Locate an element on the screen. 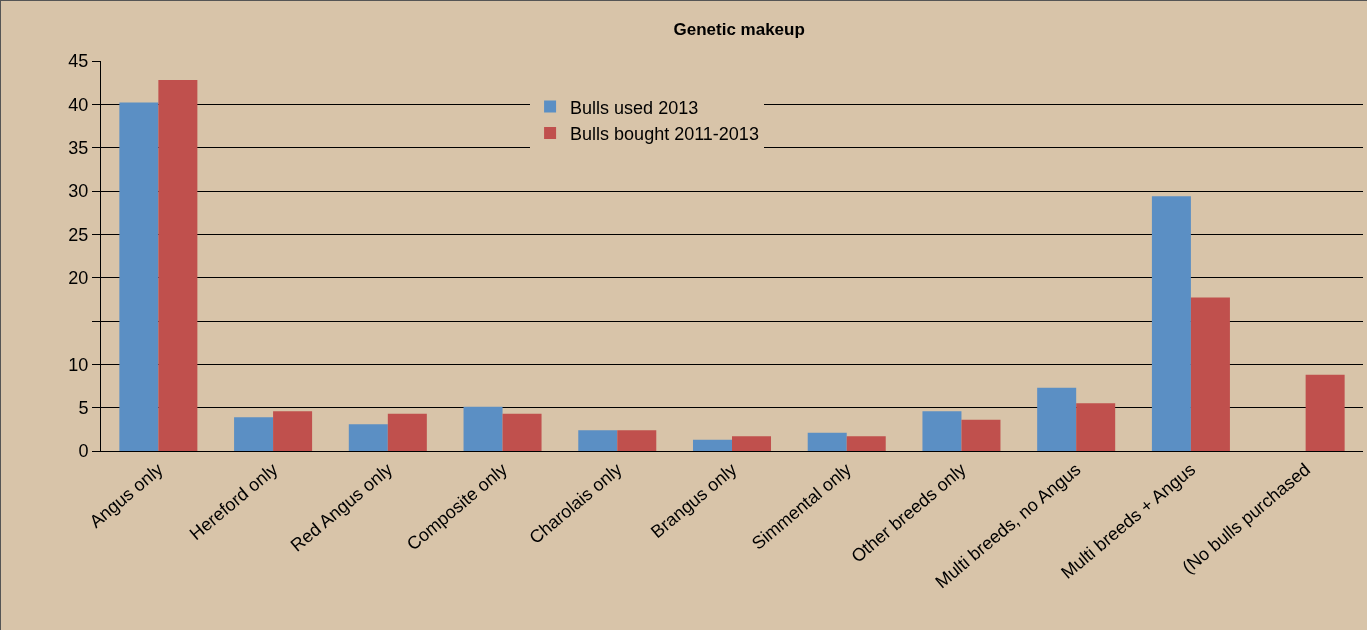 Image resolution: width=1367 pixels, height=630 pixels. y-tick-label: 25 is located at coordinates (78, 234).